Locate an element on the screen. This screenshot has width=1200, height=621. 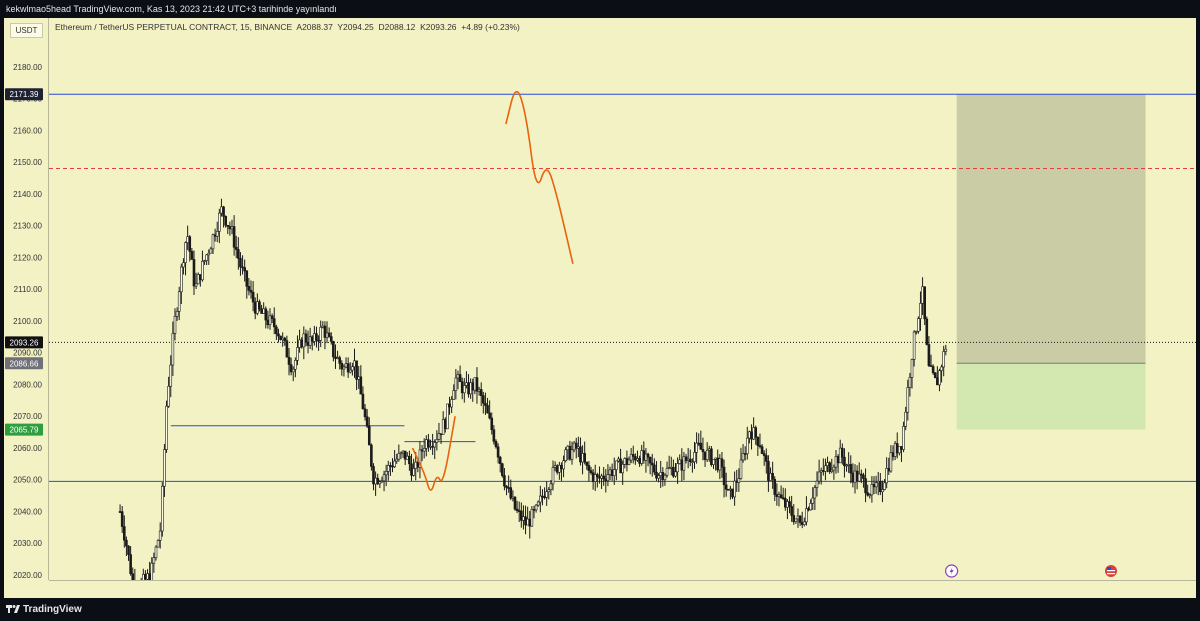
price-tag-box is located at coordinates (24, 342).